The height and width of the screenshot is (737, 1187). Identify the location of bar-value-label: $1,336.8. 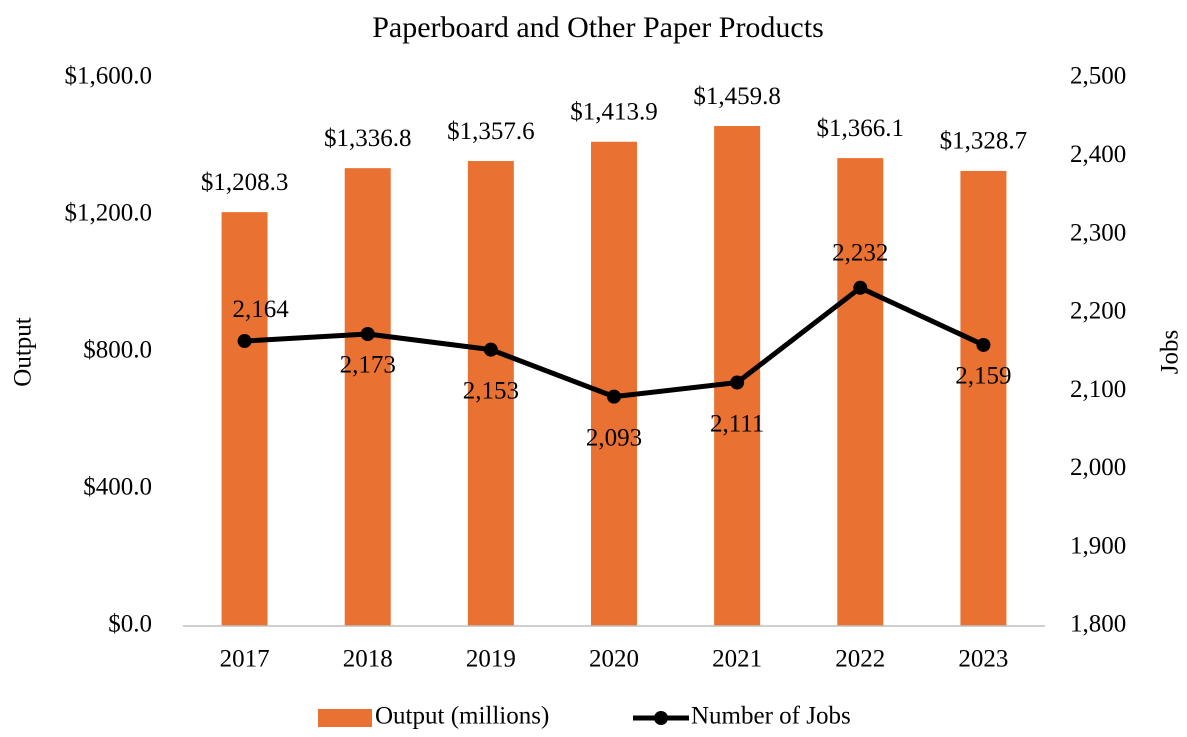
(368, 138).